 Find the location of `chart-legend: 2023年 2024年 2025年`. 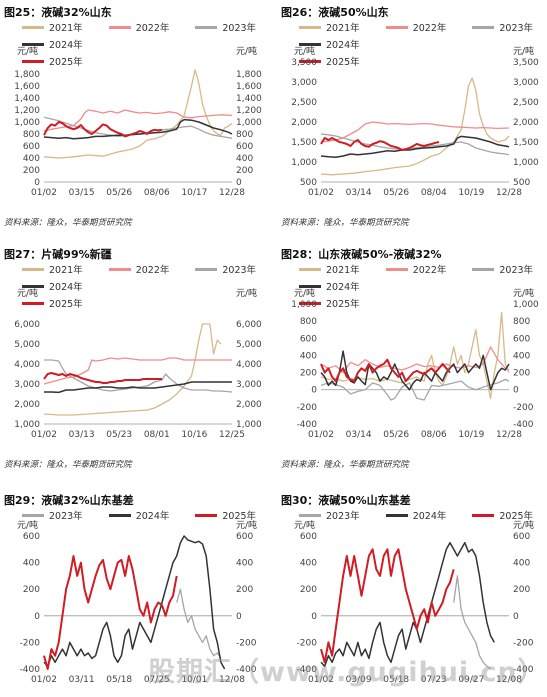

chart-legend: 2023年 2024年 2025年 is located at coordinates (412, 516).